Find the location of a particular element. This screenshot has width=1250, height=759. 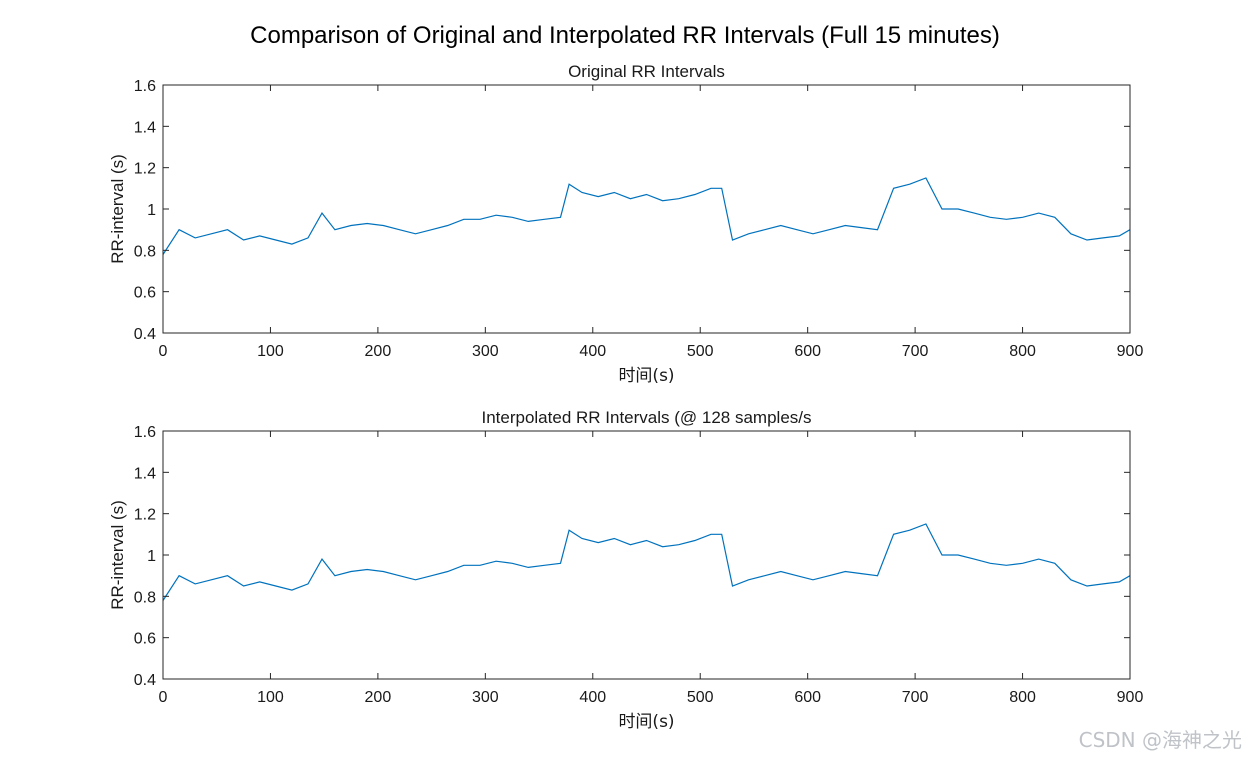

watermark: CSDN @海神之光 is located at coordinates (1160, 740).